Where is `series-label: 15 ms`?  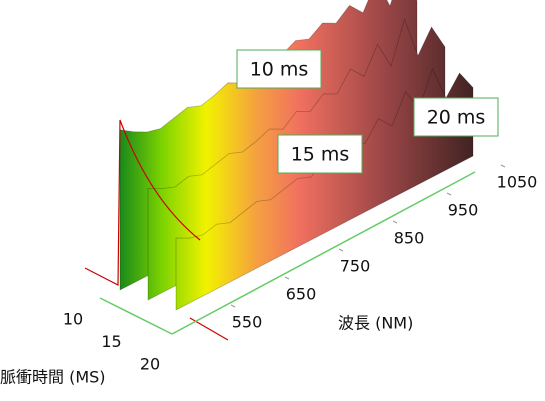
series-label: 15 ms is located at coordinates (320, 155).